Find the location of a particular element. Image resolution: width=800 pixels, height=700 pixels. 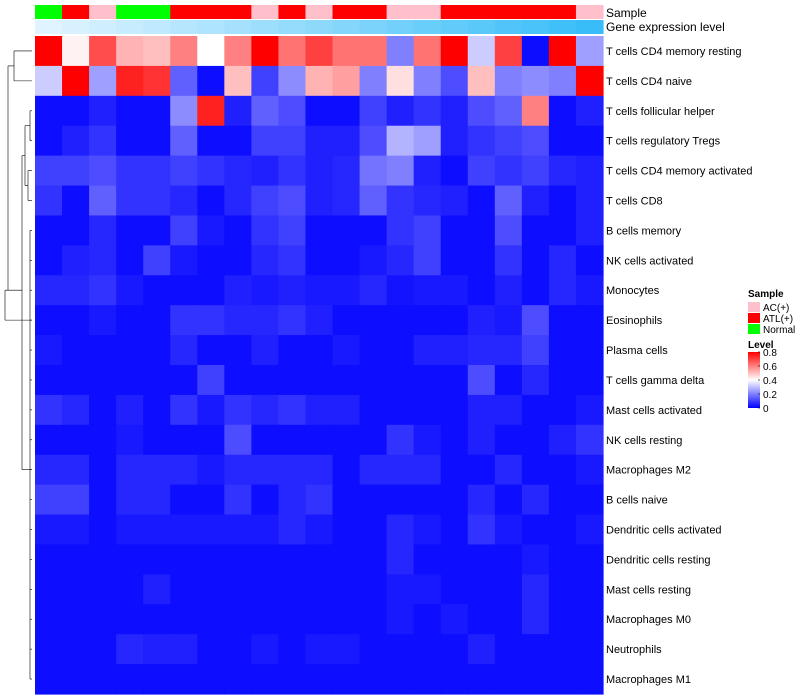

legend-sample-entries: AC(+)ATL(+)Normal is located at coordinates (771, 319).